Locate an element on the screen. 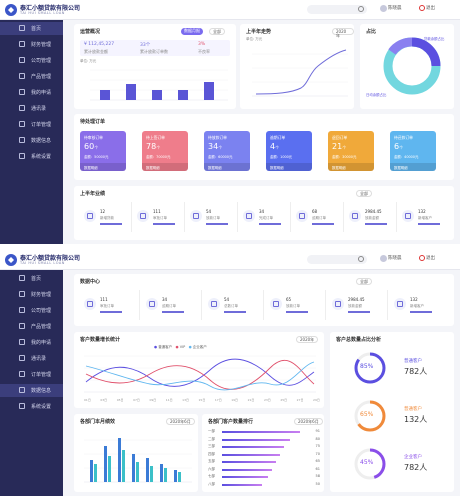 Image resolution: width=460 pixels, height=496 pixels. settings-icon is located at coordinates (22, 156).